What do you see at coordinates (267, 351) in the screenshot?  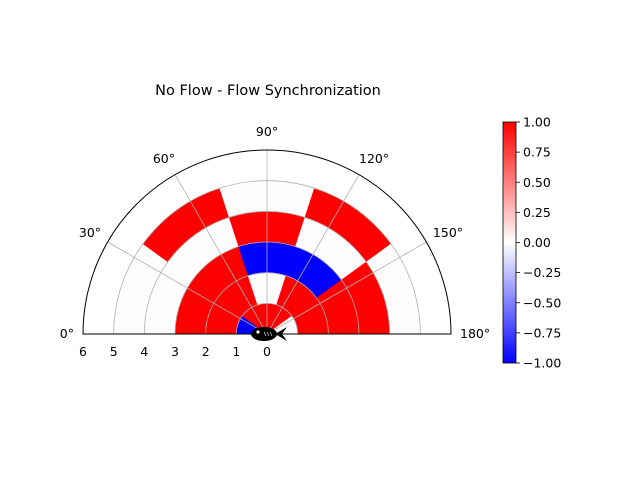 I see `radial-tick-label: 0` at bounding box center [267, 351].